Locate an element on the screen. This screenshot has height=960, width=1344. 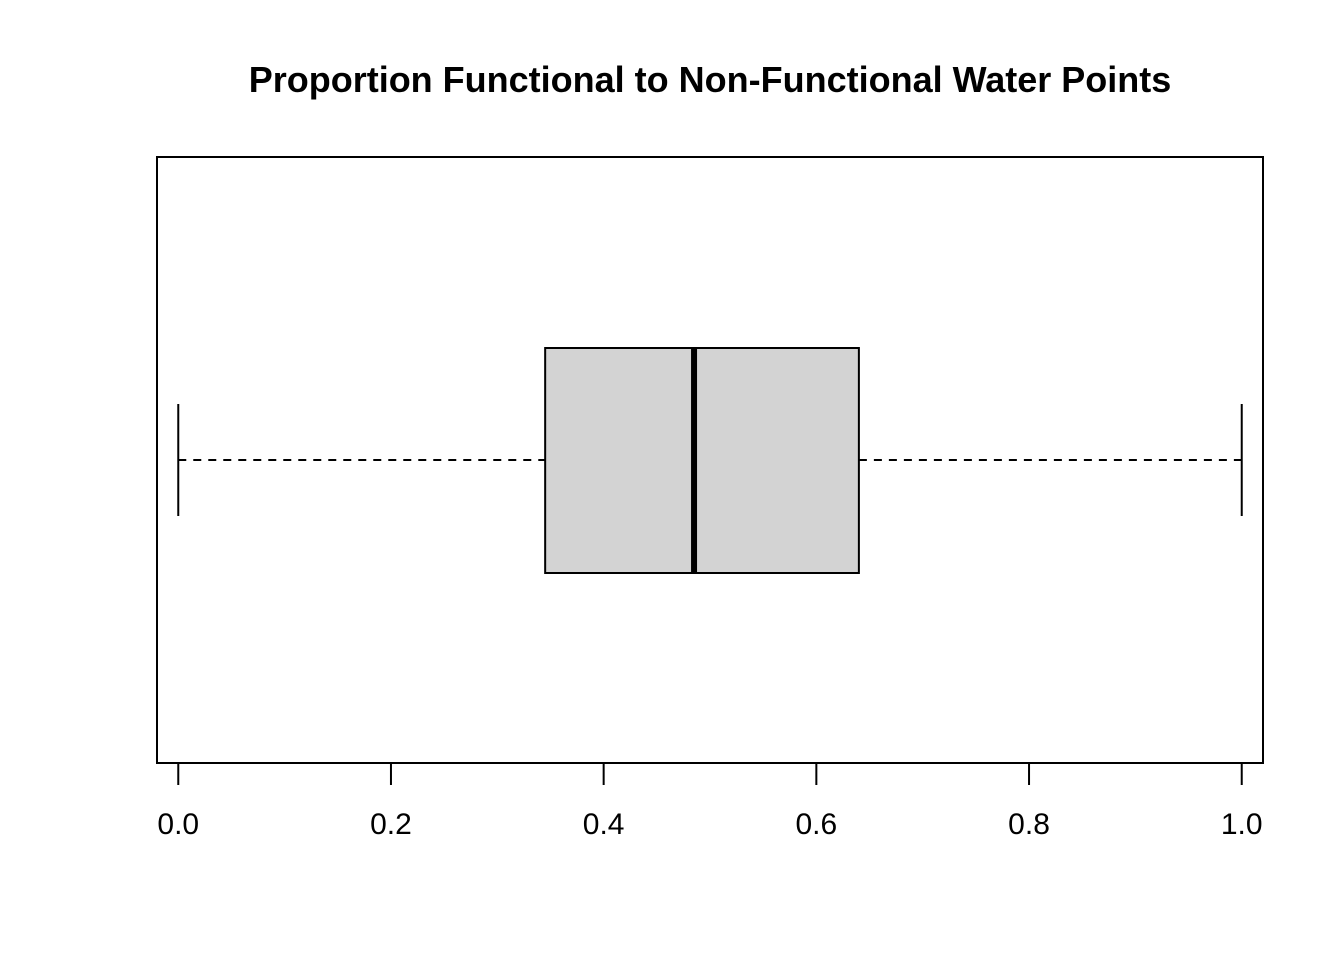
x-axis: 0.0 0.2 0.4 0.6 0.8 1.0 is located at coordinates (710, 801).